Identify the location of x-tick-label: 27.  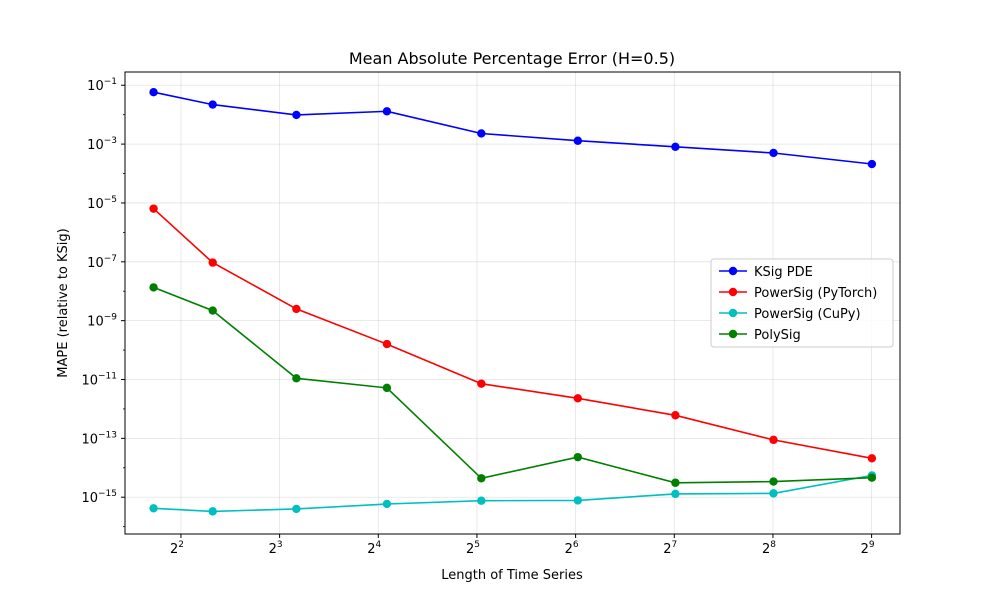
(670, 548).